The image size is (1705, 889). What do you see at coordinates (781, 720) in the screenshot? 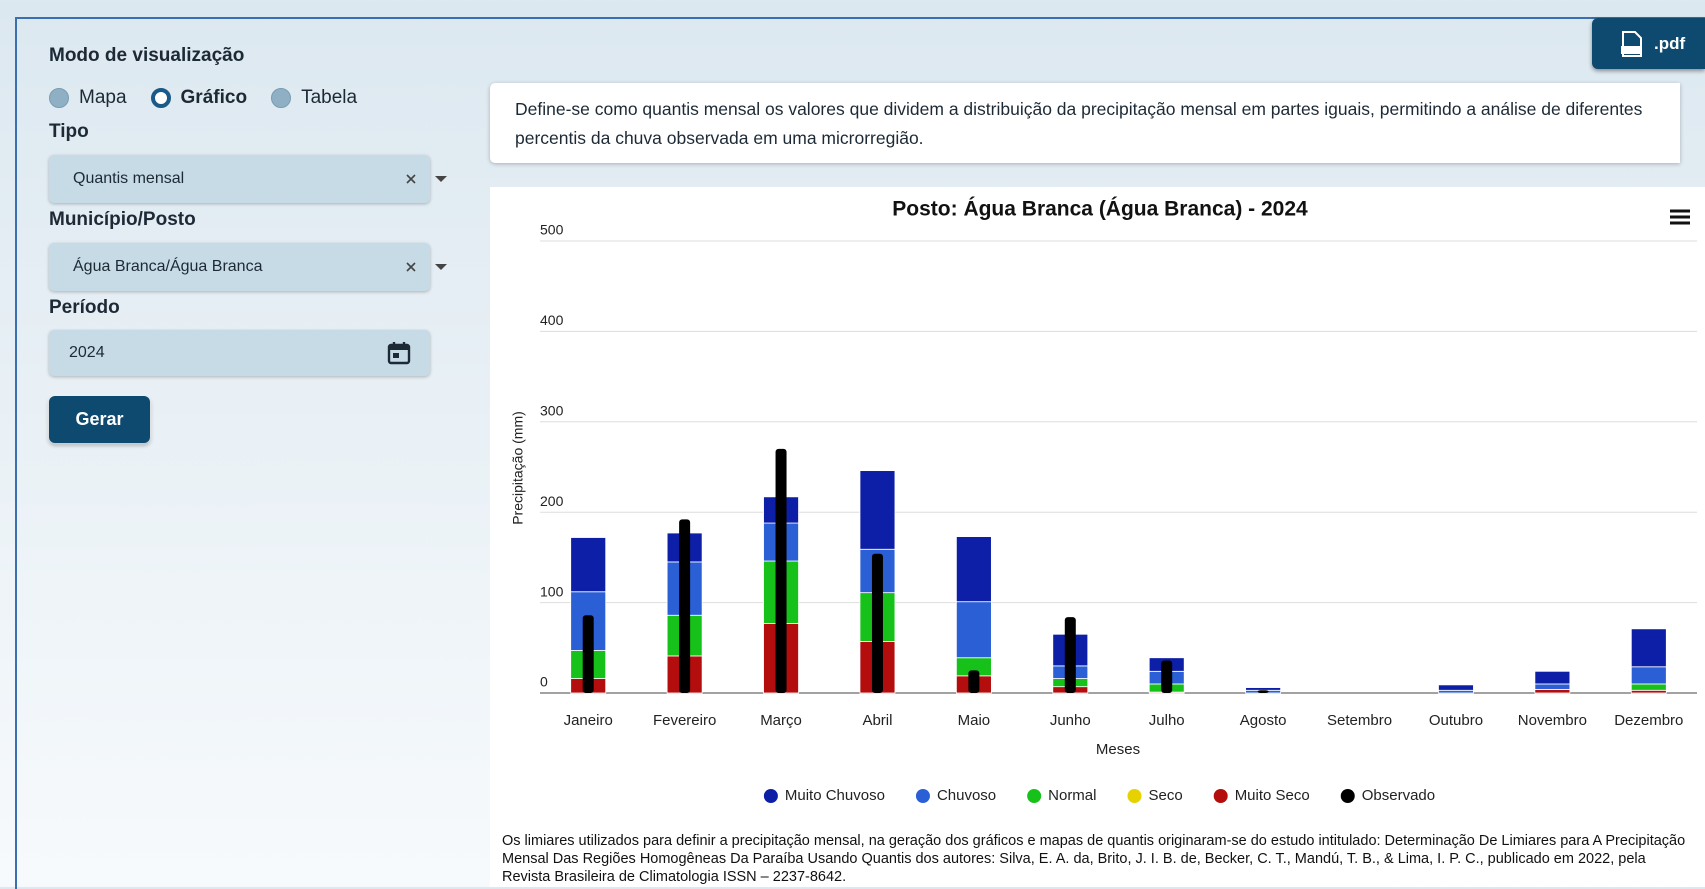
I see `x-tick-label: Março` at bounding box center [781, 720].